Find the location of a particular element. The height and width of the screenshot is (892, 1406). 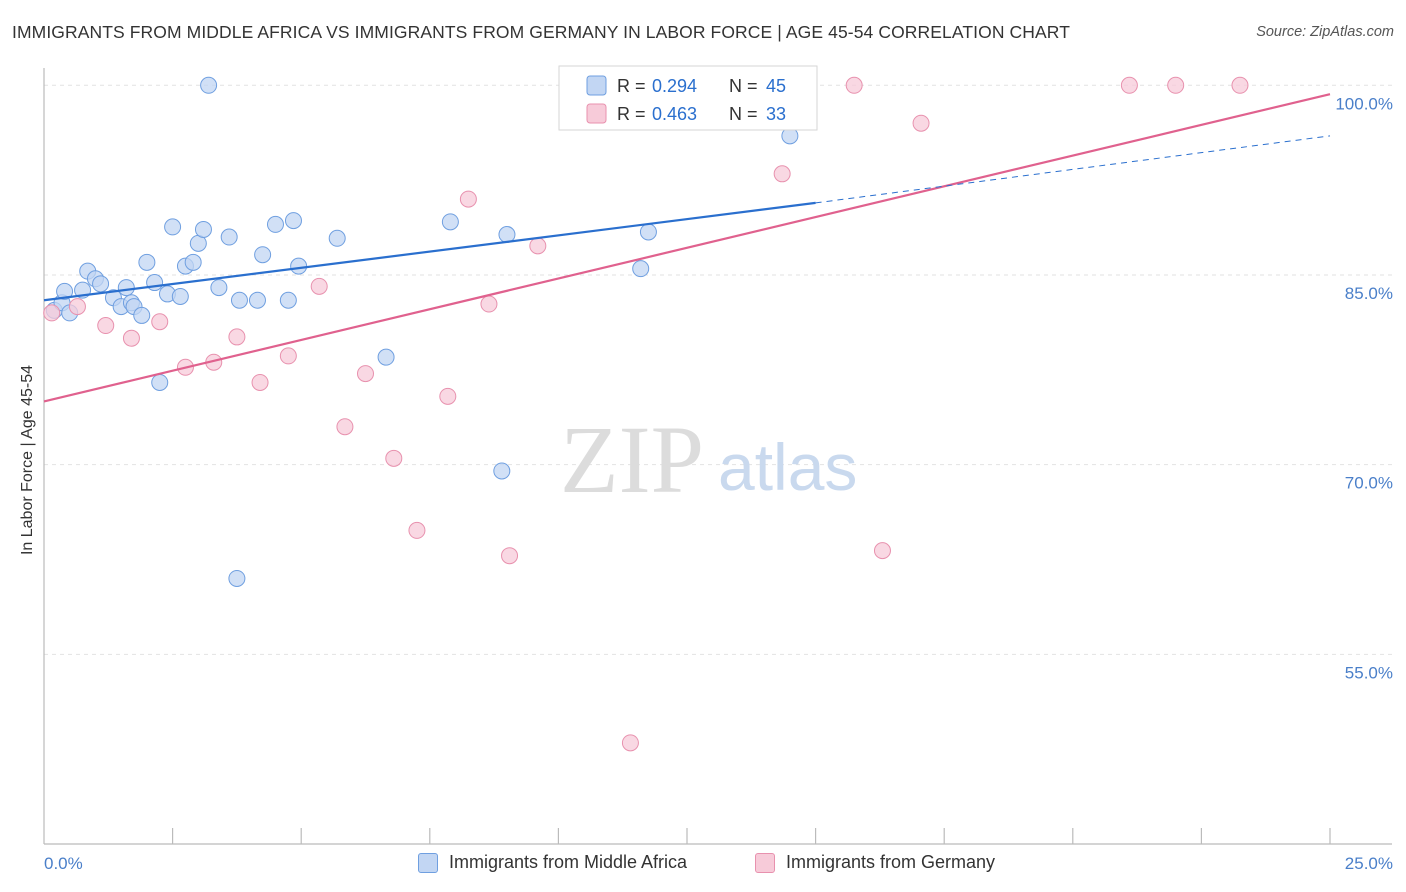

y-tick-label-3: 55.0% is located at coordinates (1369, 672).